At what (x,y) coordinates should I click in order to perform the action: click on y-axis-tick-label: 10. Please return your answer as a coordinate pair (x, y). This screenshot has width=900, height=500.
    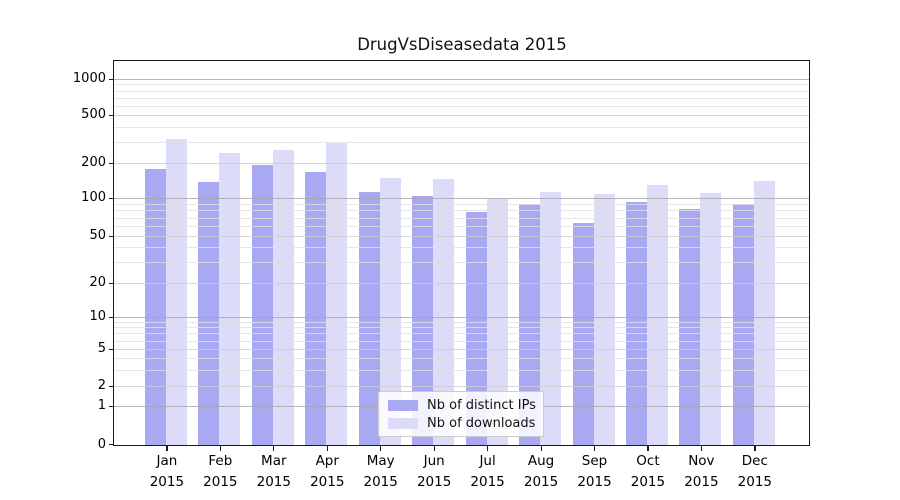
    Looking at the image, I should click on (97, 316).